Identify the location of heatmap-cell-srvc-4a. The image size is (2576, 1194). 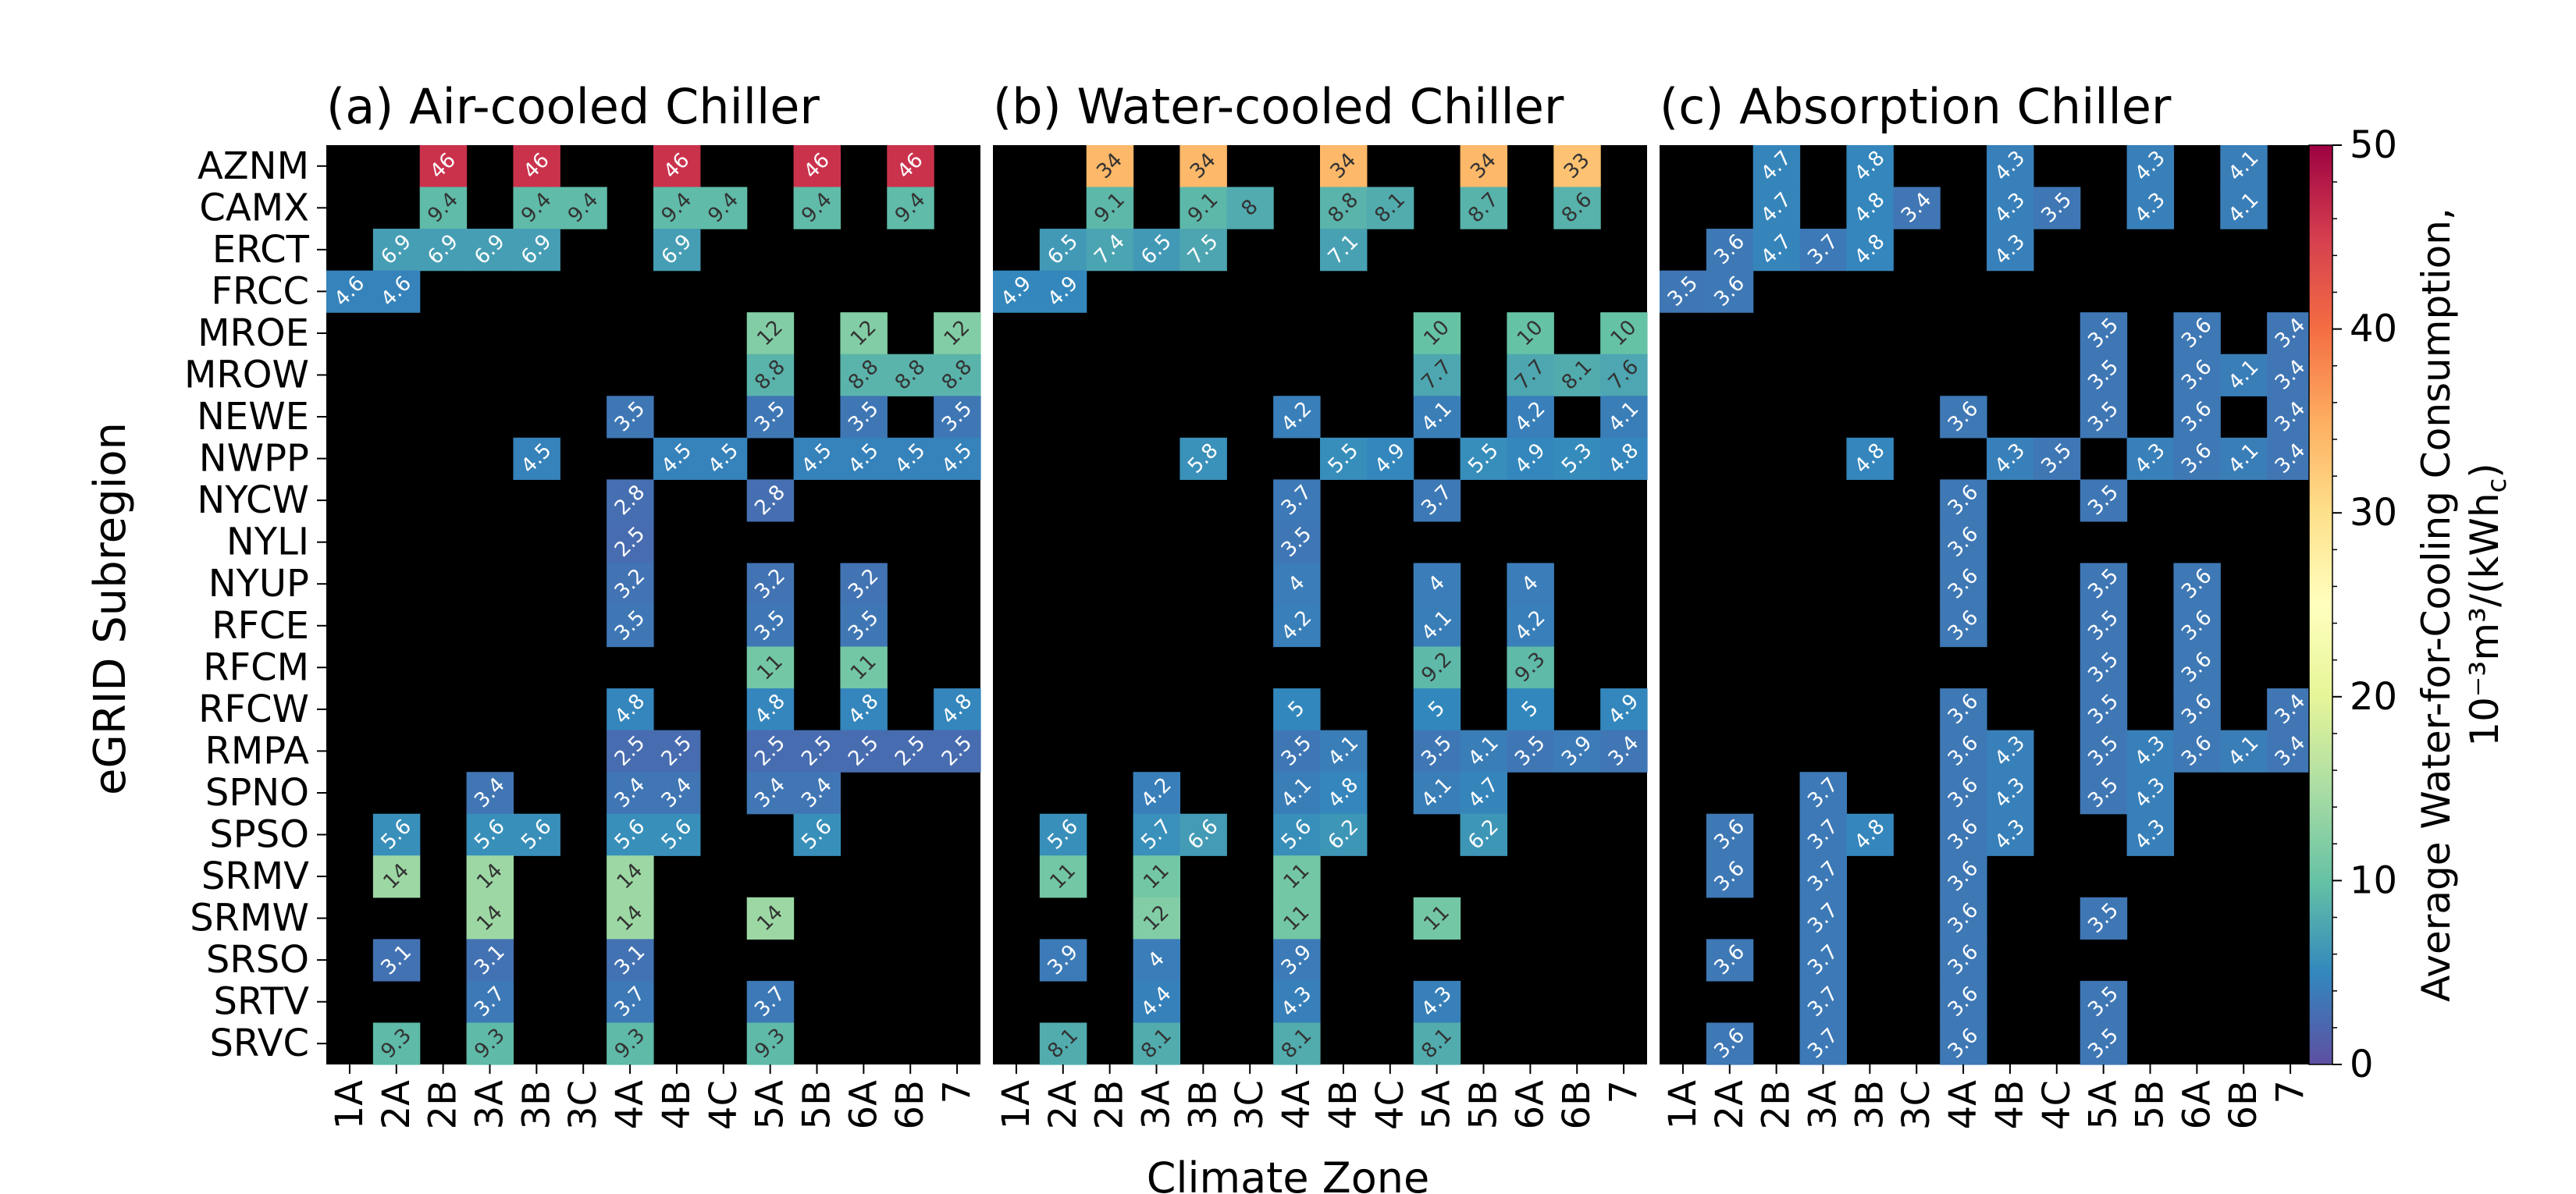
(630, 1043).